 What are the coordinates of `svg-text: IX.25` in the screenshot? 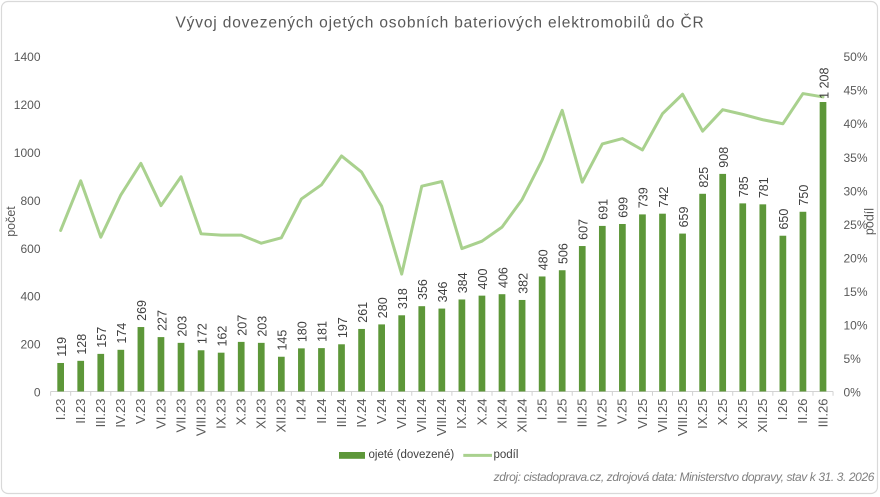 It's located at (702, 414).